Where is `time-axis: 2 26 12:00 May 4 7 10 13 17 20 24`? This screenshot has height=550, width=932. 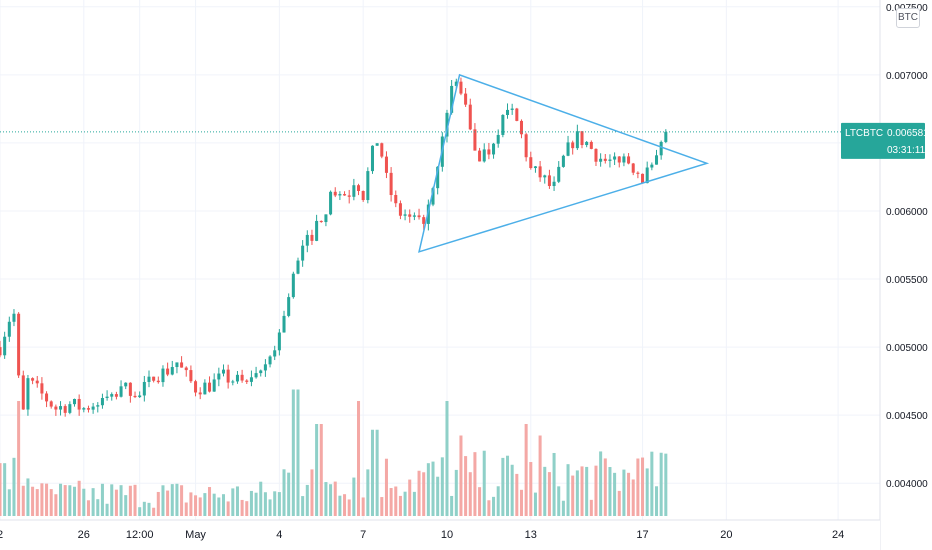 time-axis: 2 26 12:00 May 4 7 10 13 17 20 24 is located at coordinates (422, 535).